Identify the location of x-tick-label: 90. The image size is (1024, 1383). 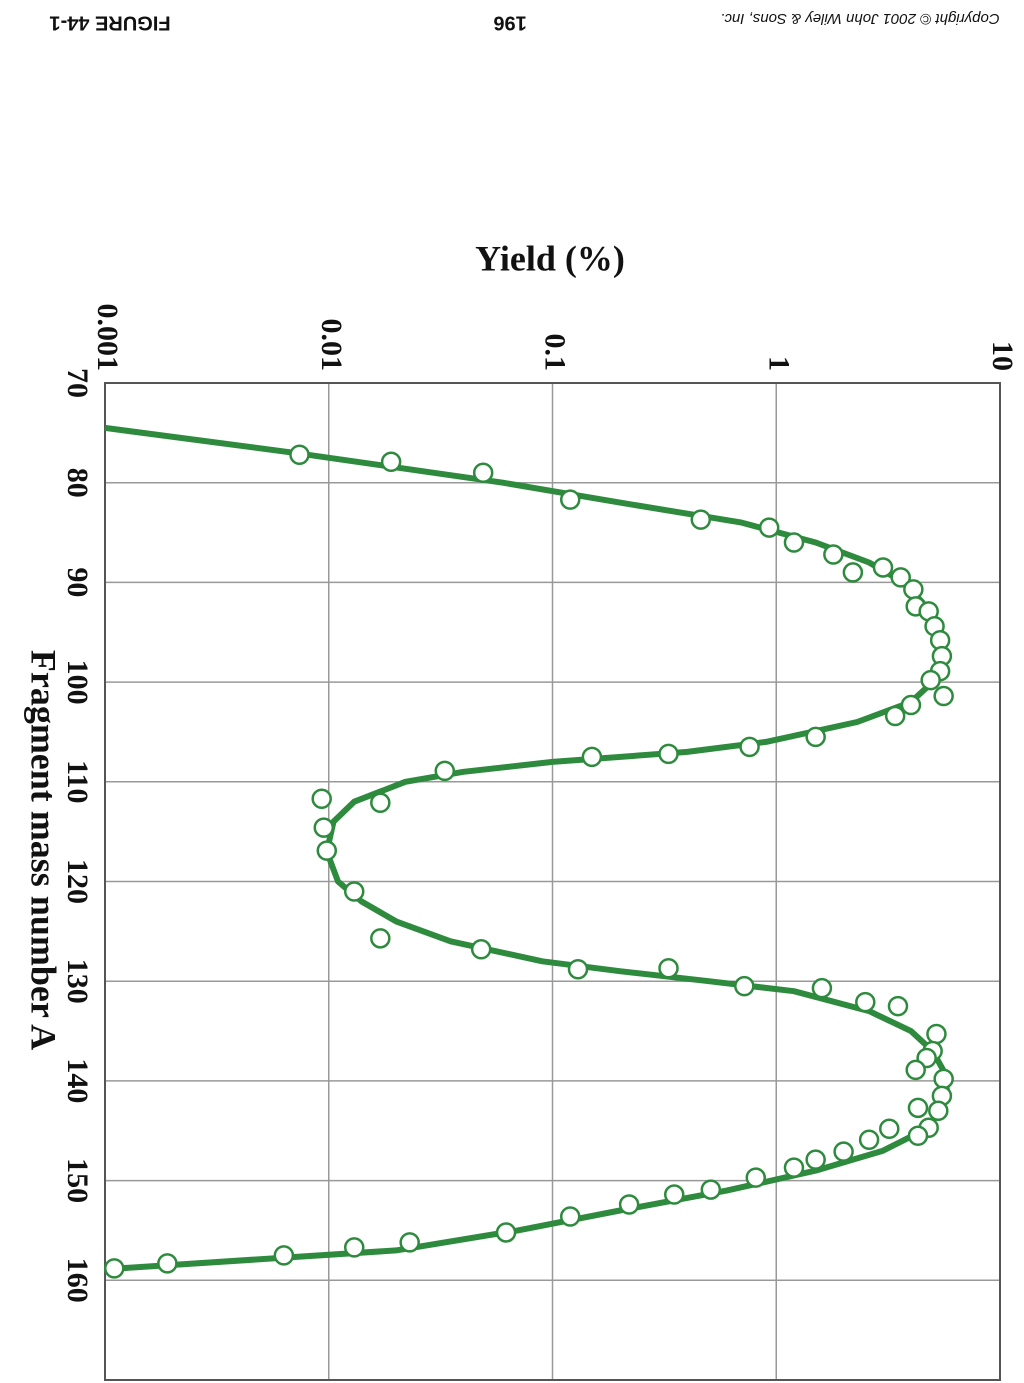
(77, 582).